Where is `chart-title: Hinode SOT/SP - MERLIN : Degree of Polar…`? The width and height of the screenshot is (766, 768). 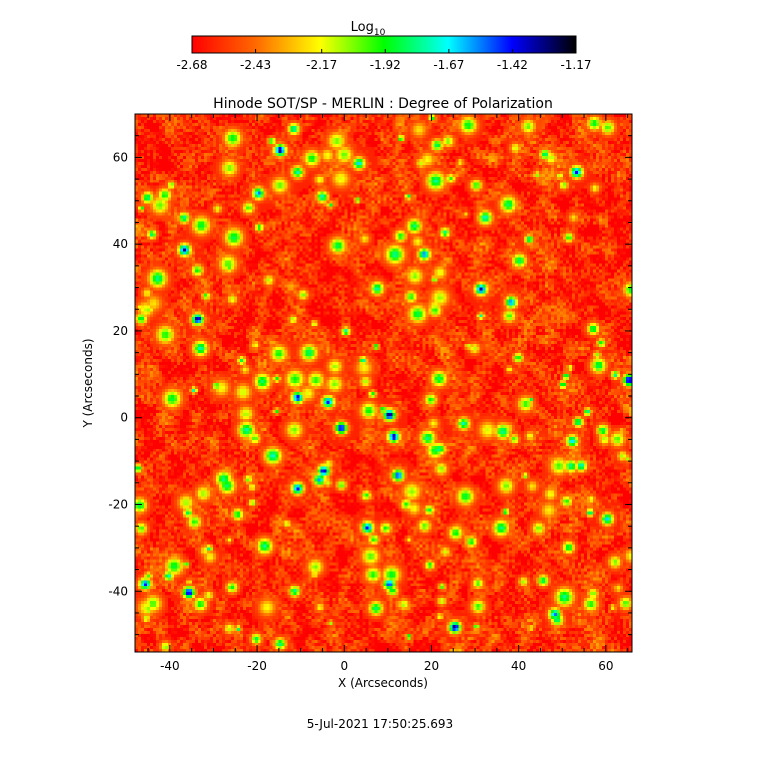 chart-title: Hinode SOT/SP - MERLIN : Degree of Polar… is located at coordinates (383, 104).